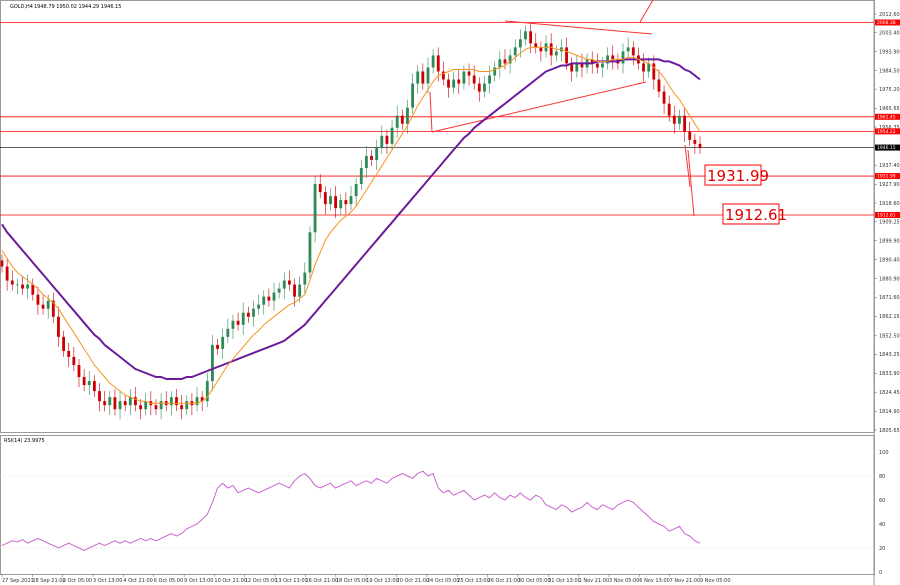  What do you see at coordinates (882, 501) in the screenshot?
I see `rsi-tick-label: 60` at bounding box center [882, 501].